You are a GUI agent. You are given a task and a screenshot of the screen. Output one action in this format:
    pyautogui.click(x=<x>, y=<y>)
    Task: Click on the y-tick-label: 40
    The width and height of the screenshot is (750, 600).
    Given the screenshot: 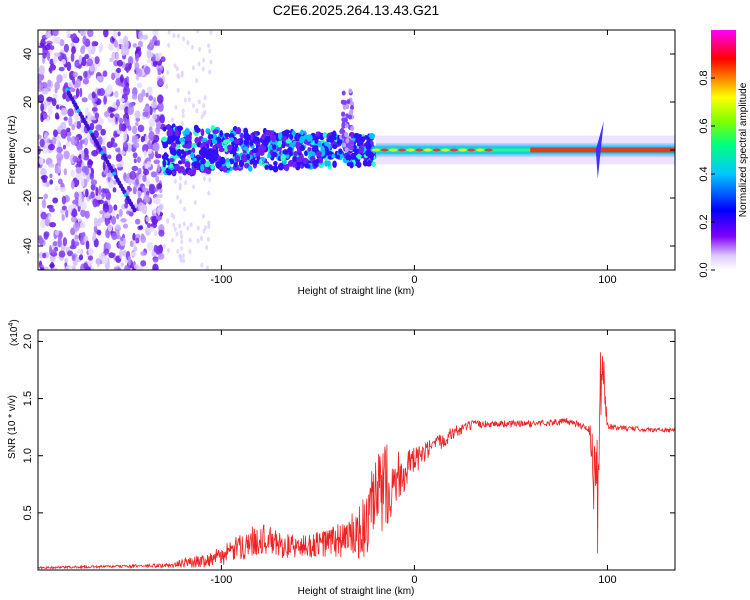 What is the action you would take?
    pyautogui.click(x=28, y=54)
    